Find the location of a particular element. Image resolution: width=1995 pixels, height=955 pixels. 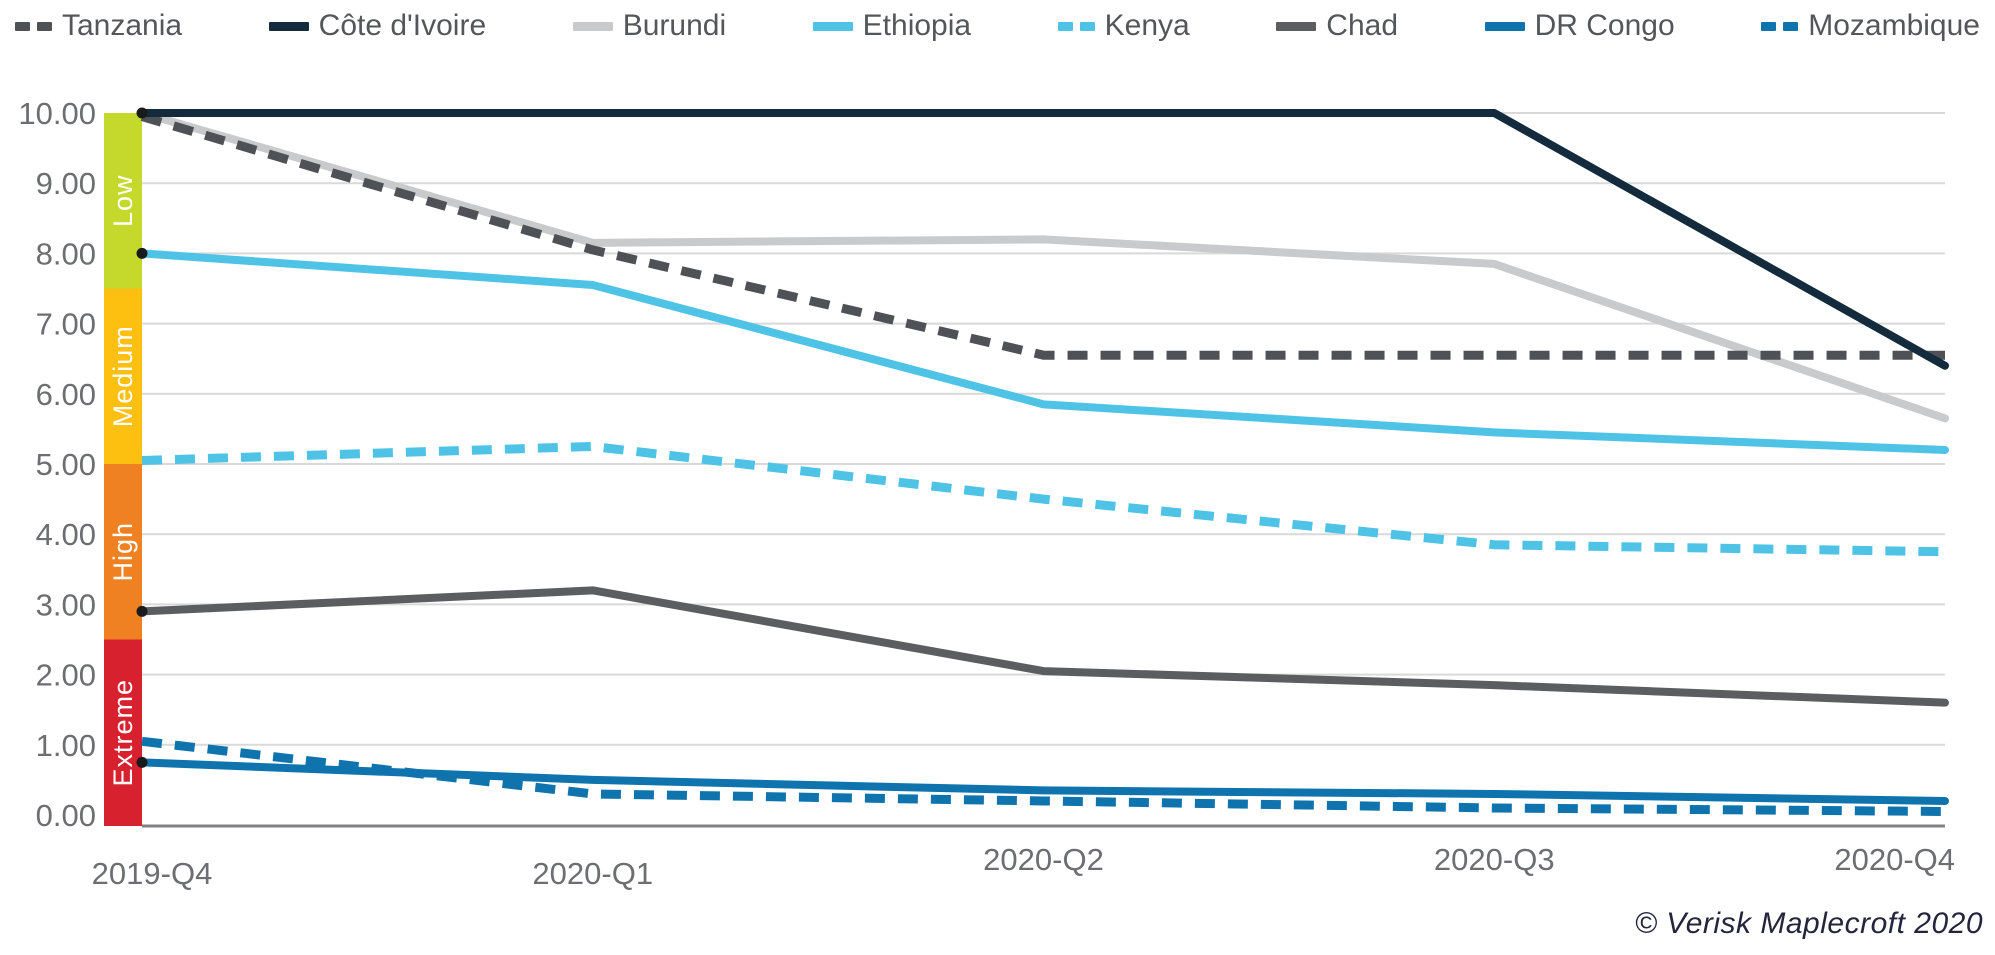

legend-item-kenya: Kenya is located at coordinates (1123, 25).